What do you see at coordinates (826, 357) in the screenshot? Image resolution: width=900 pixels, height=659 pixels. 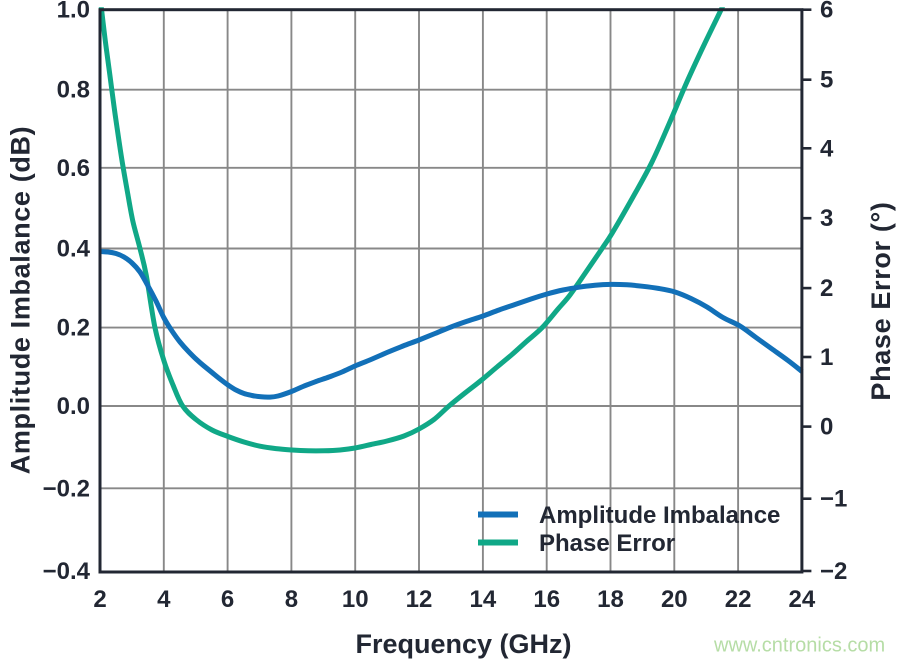 I see `svg-text: 1` at bounding box center [826, 357].